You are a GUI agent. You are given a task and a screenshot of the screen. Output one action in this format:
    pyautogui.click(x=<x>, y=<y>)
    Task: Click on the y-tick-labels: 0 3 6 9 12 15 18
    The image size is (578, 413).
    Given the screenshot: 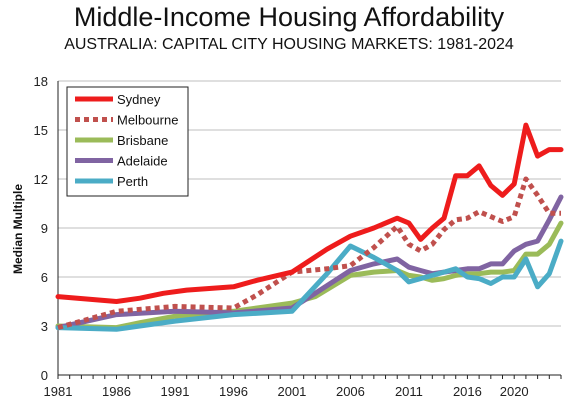 What is the action you would take?
    pyautogui.click(x=41, y=228)
    